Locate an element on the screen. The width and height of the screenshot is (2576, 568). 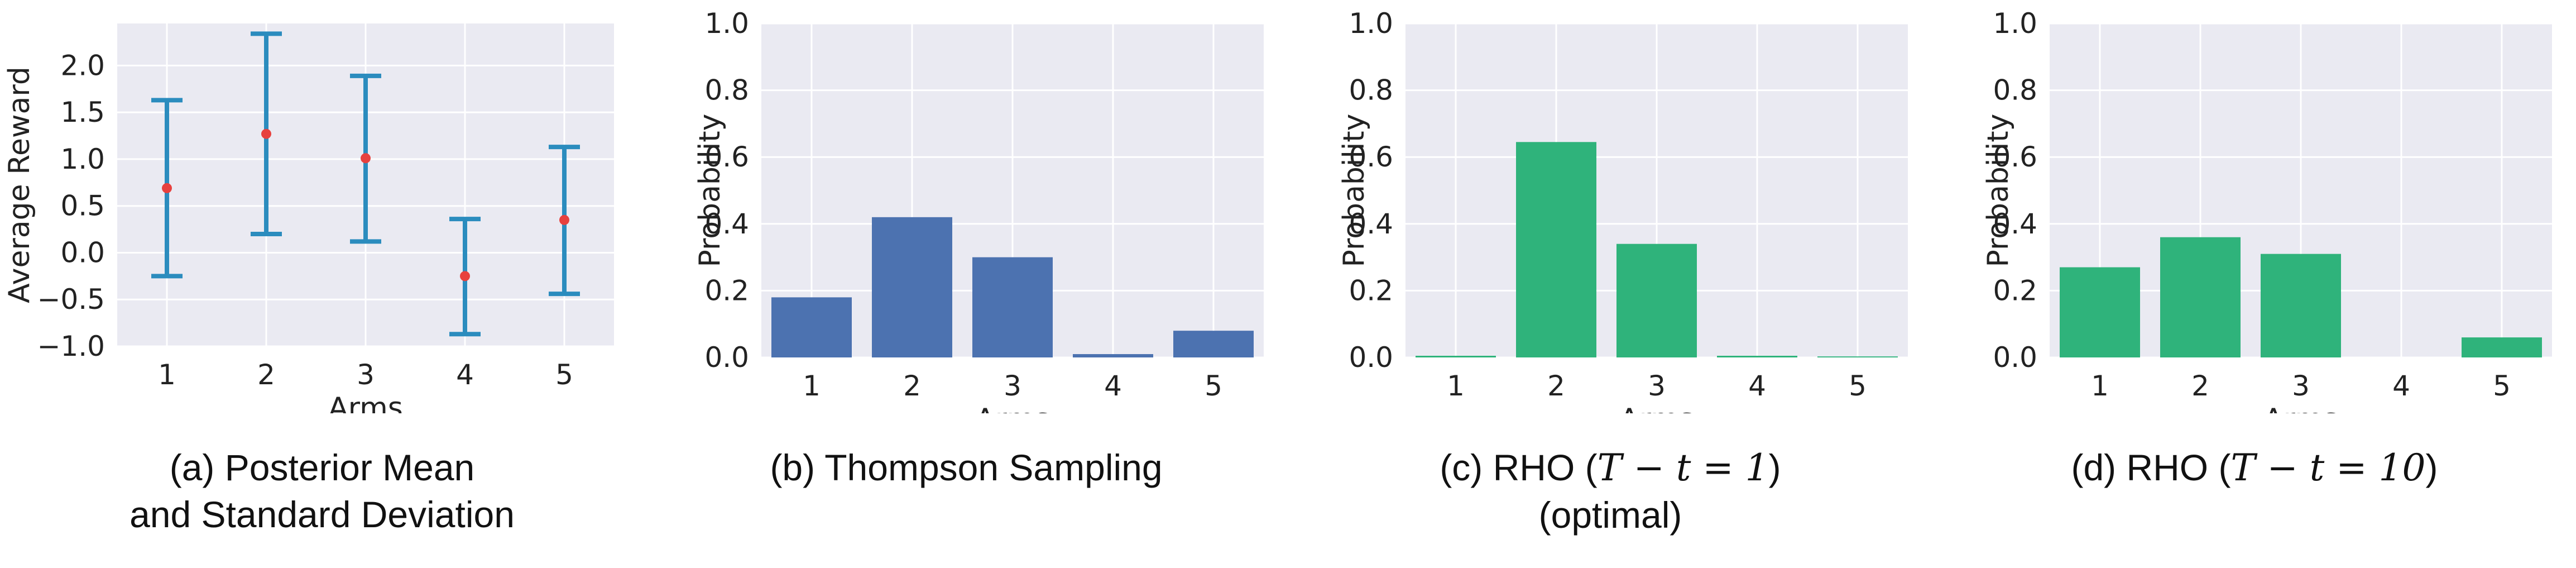
caption-c-line2: (optimal) is located at coordinates (1610, 515).